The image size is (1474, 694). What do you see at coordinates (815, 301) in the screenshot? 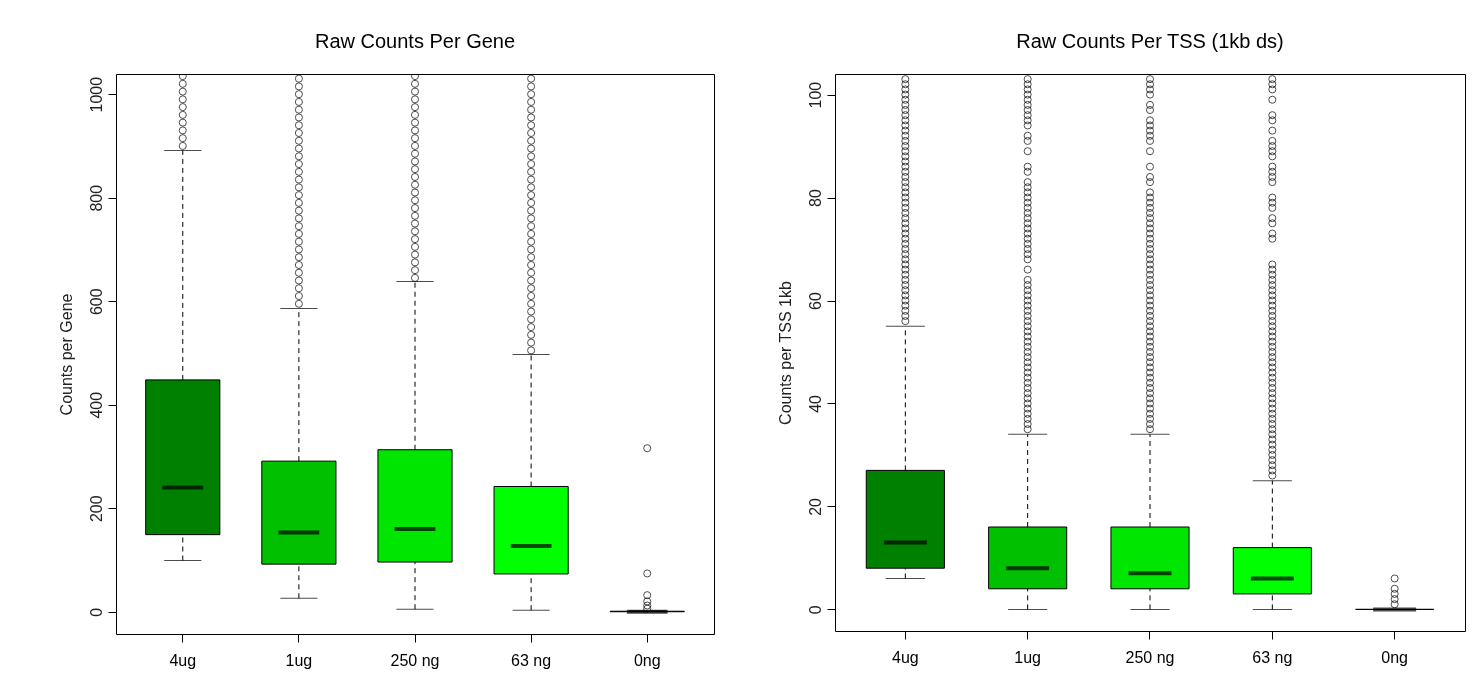
I see `y-tick-label: 60` at bounding box center [815, 301].